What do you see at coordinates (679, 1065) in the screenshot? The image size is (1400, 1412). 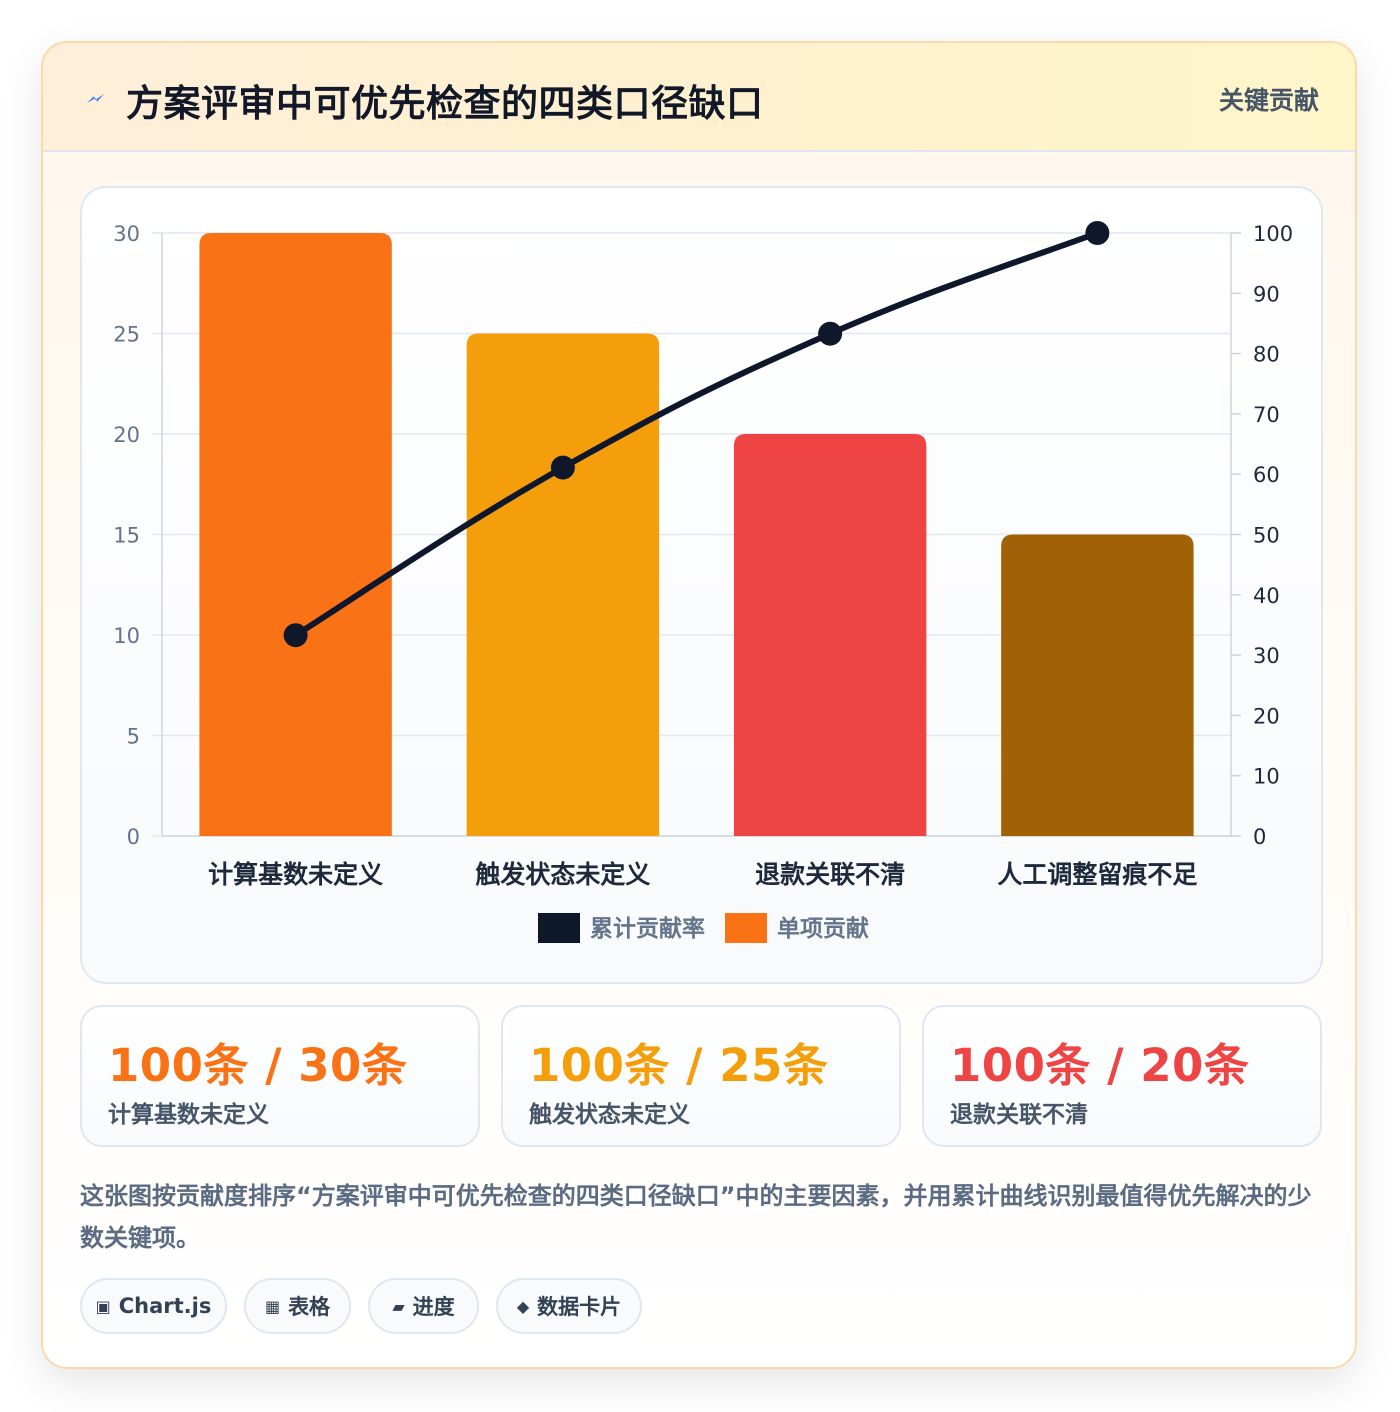 I see `stat-value: 100条 / 25条` at bounding box center [679, 1065].